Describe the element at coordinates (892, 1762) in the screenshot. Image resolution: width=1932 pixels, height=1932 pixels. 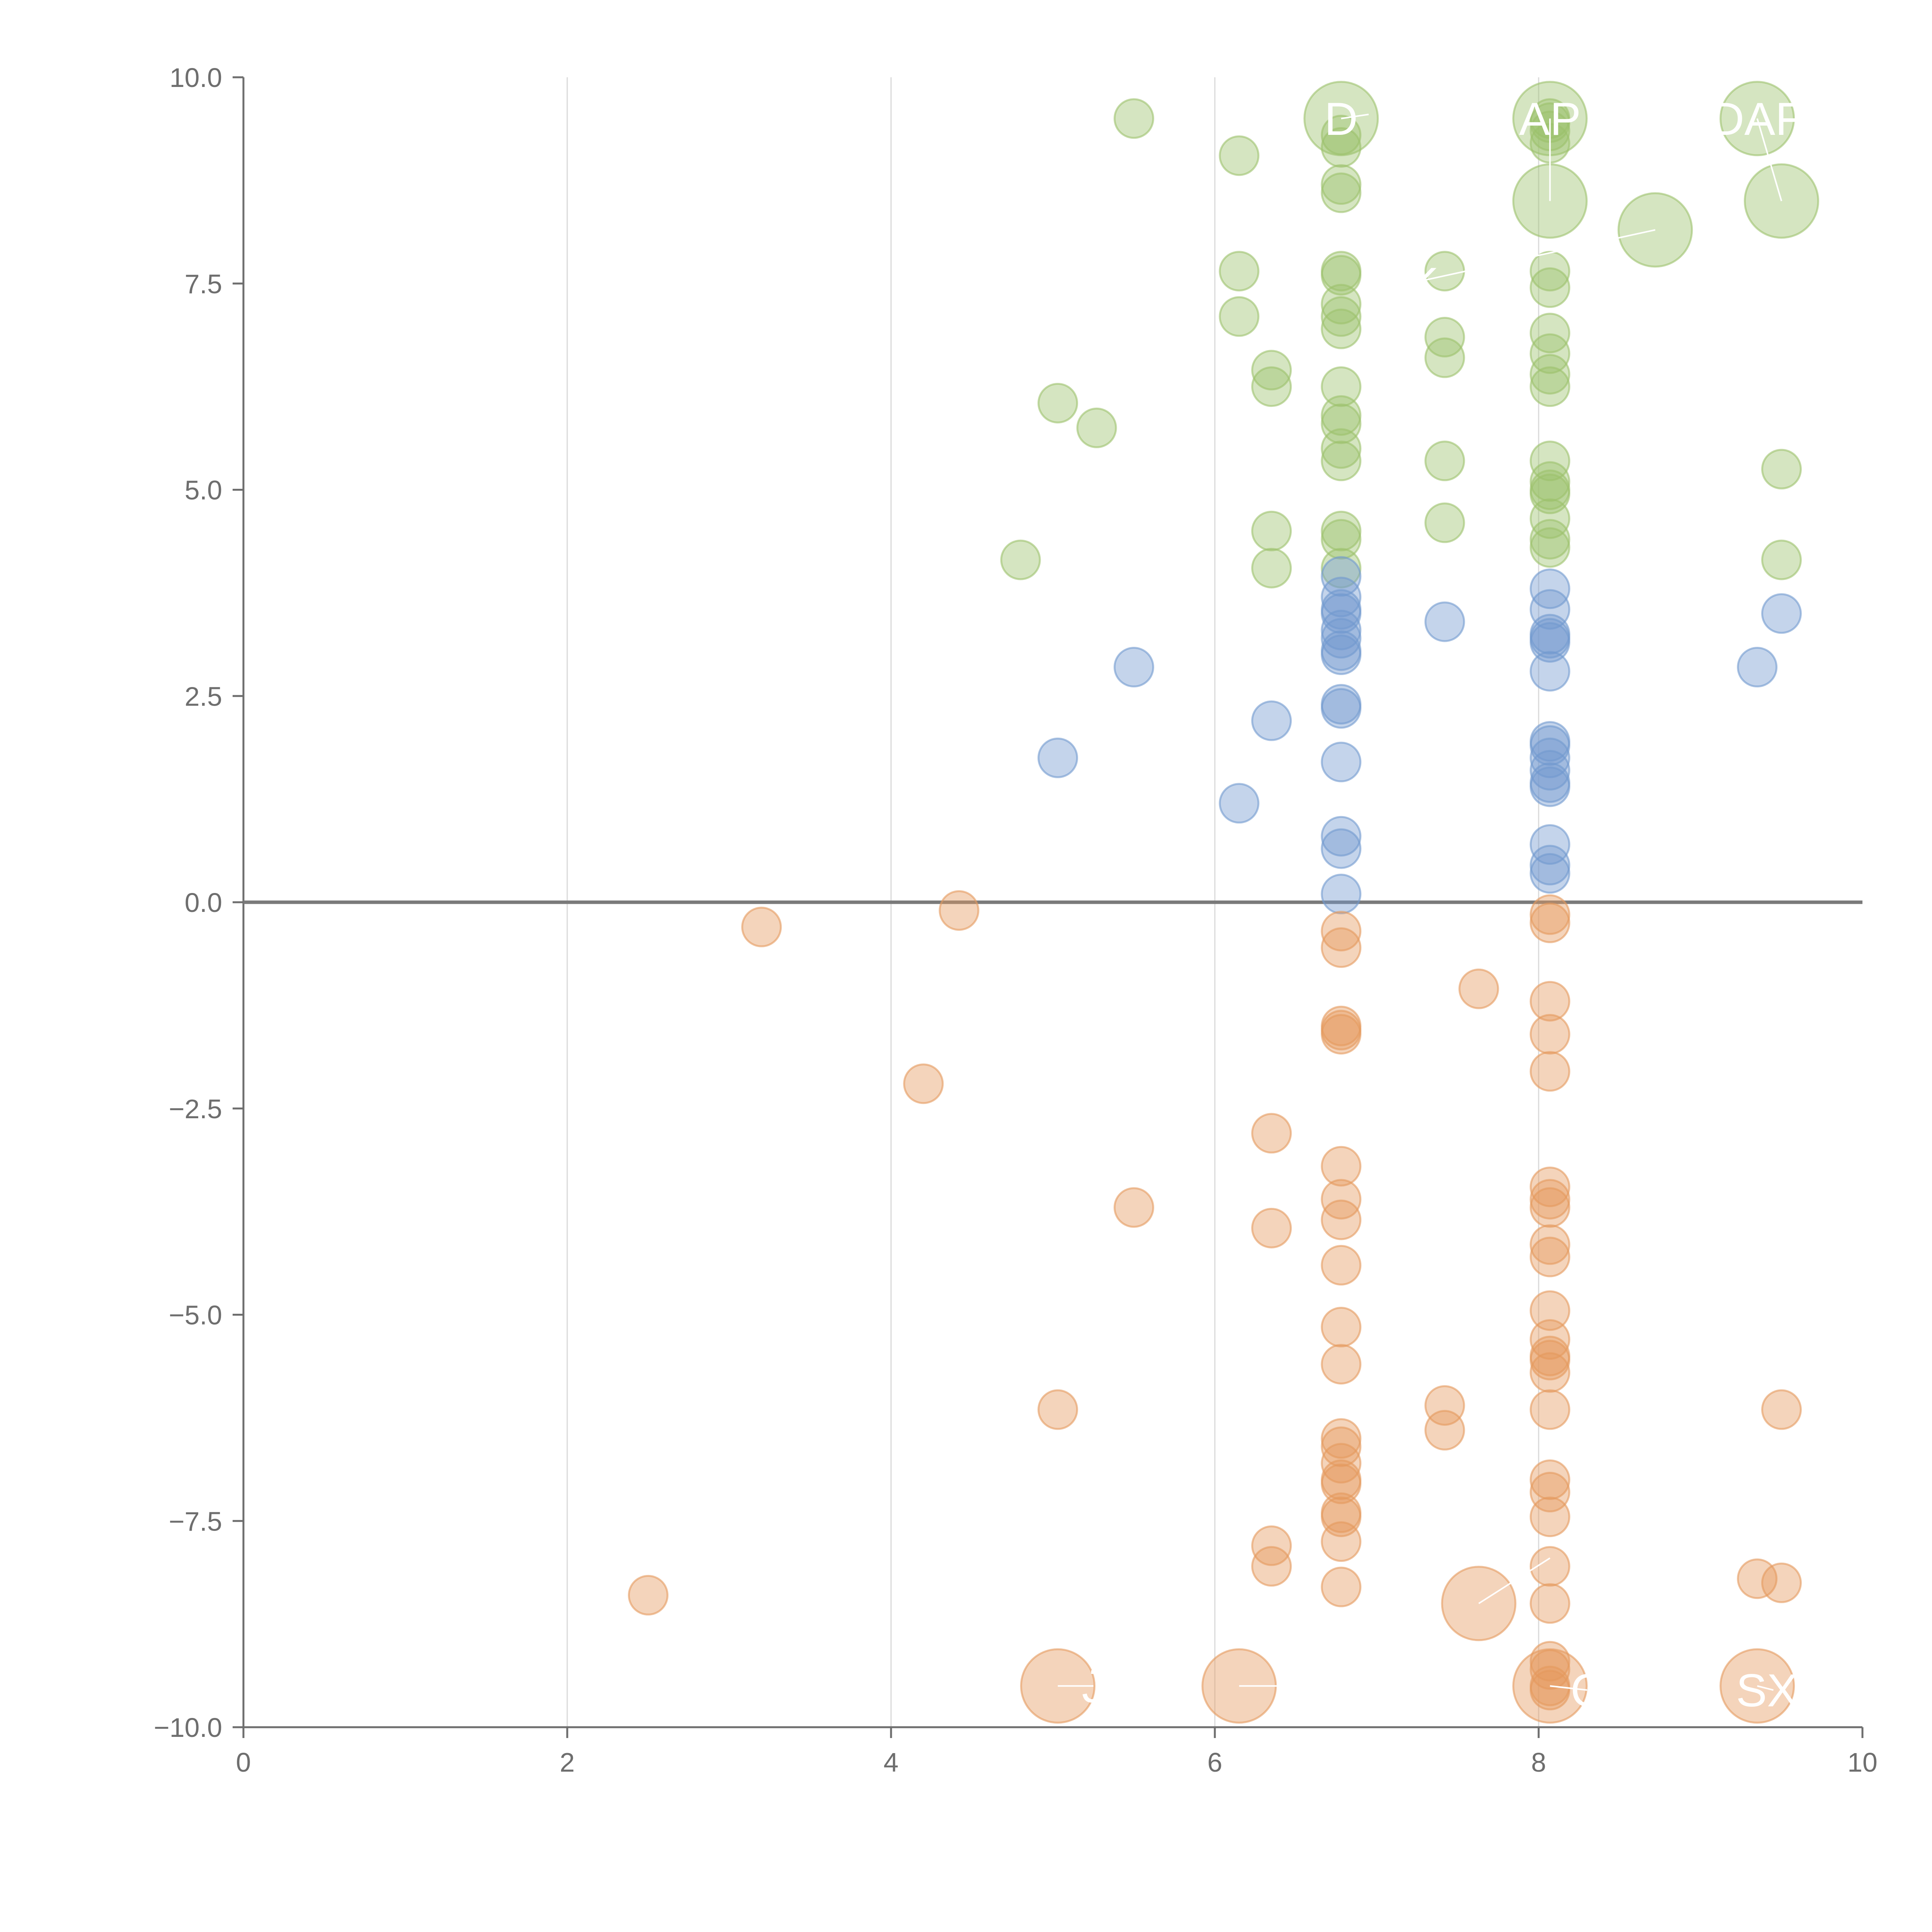
I see `x-tick-label: 4` at that location.